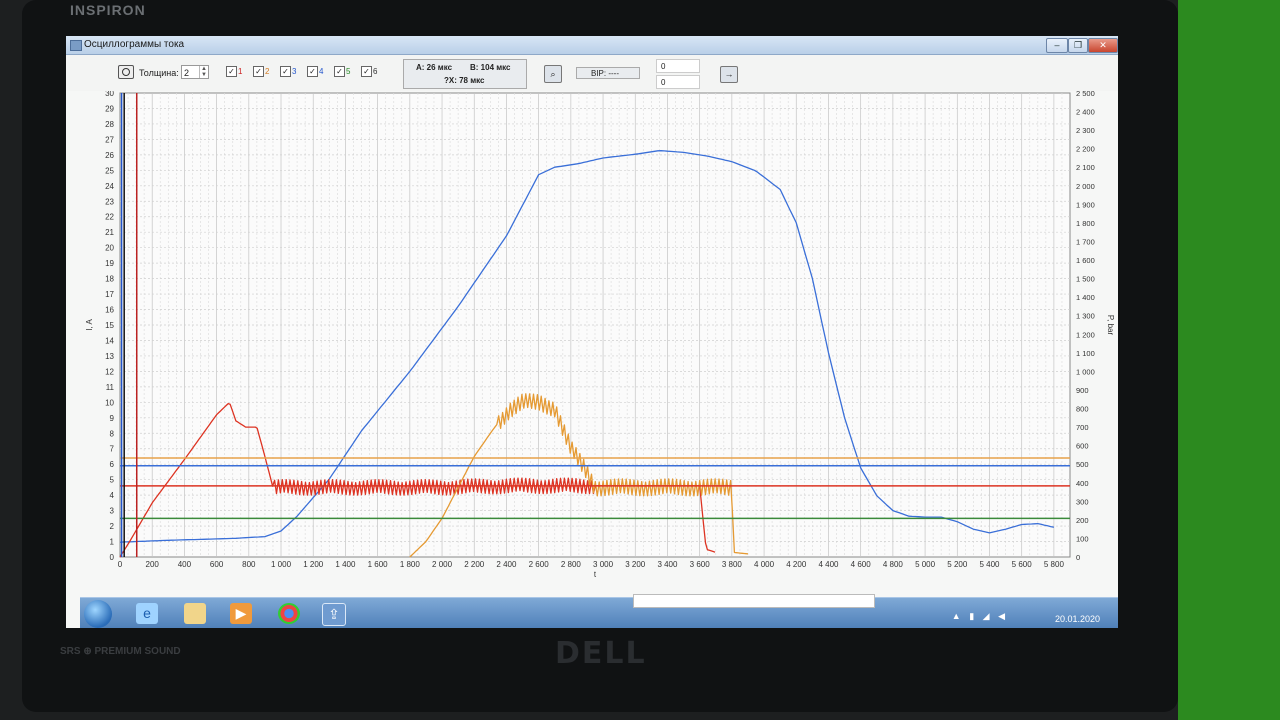 Image resolution: width=1280 pixels, height=720 pixels. Describe the element at coordinates (979, 616) in the screenshot. I see `system-tray-icons: ▲ ▮ ◢ ◀` at that location.